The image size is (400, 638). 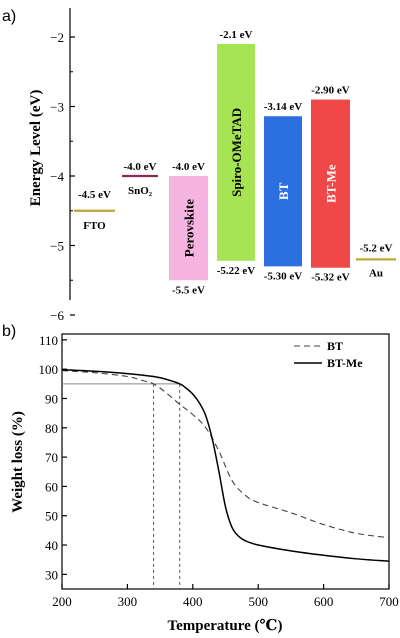 What do you see at coordinates (57, 246) in the screenshot?
I see `a-ytick-label: −5` at bounding box center [57, 246].